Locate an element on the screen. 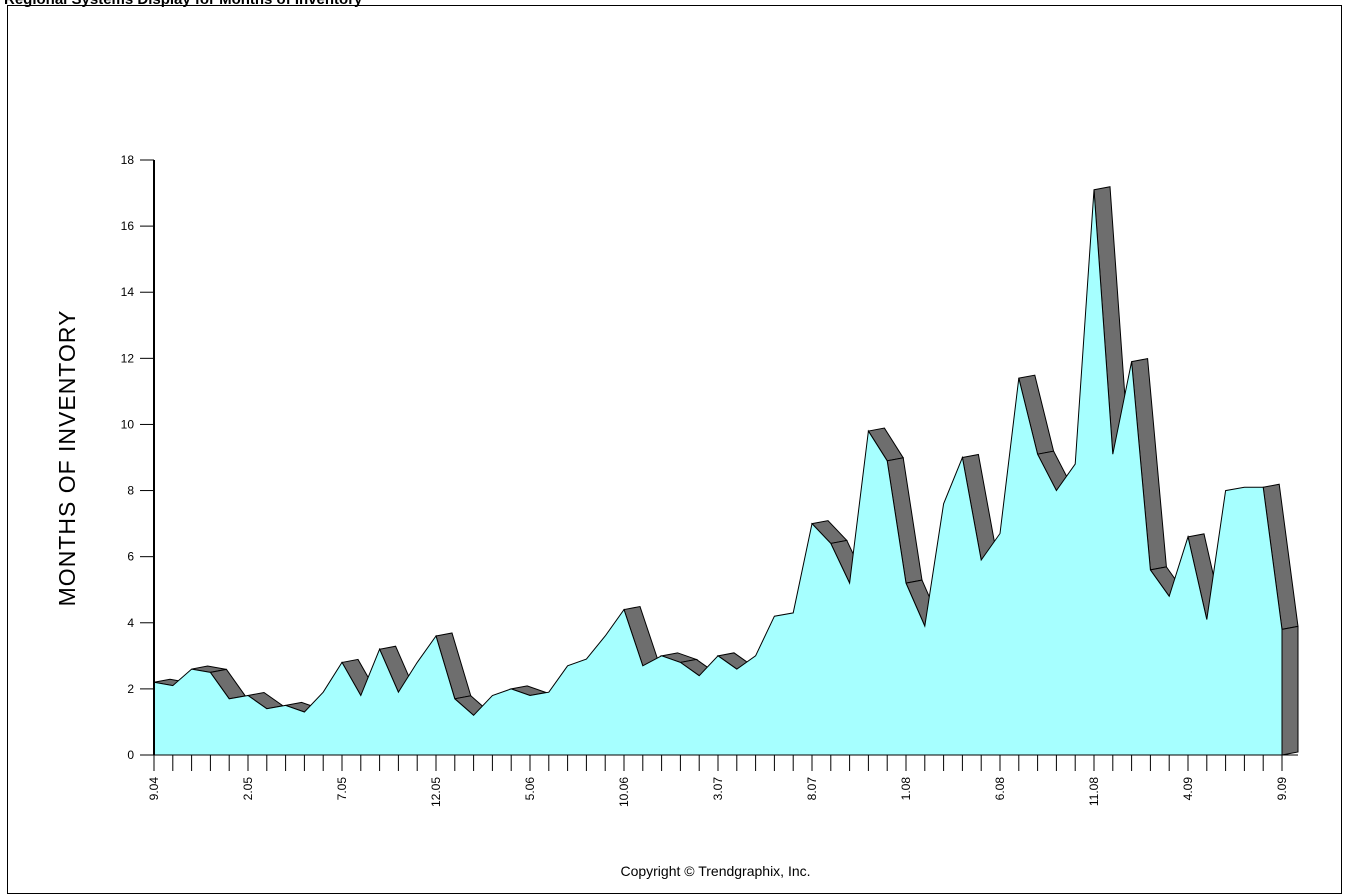 The height and width of the screenshot is (896, 1351). x-tick-label: 10.06 is located at coordinates (624, 792).